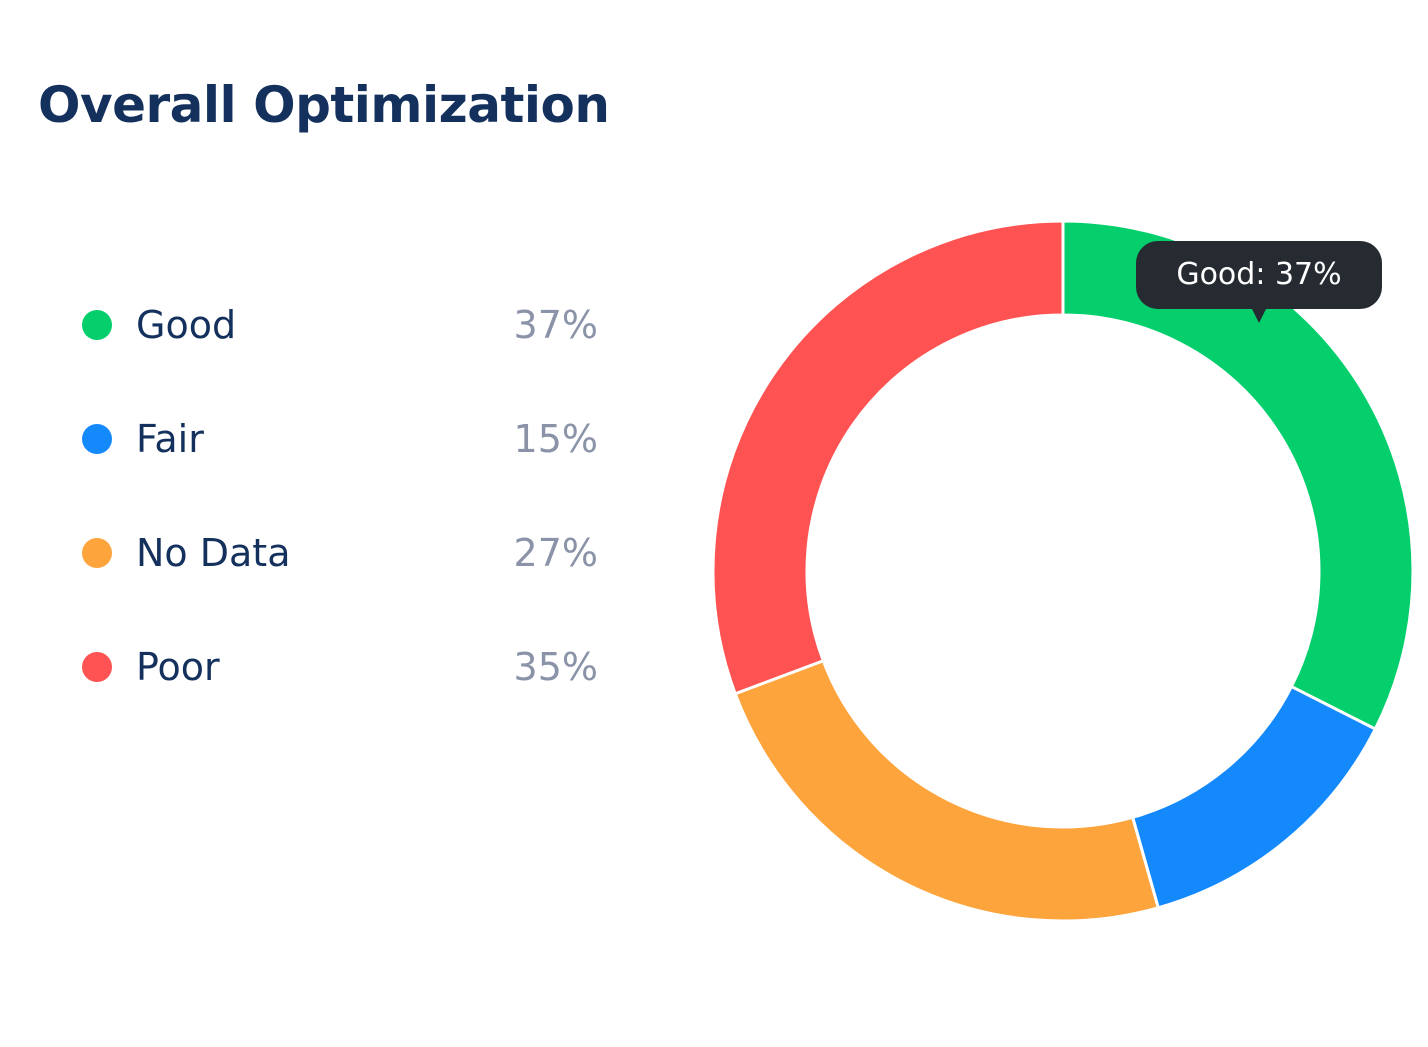 This screenshot has width=1428, height=1047. What do you see at coordinates (213, 553) in the screenshot?
I see `legend-label: No Data` at bounding box center [213, 553].